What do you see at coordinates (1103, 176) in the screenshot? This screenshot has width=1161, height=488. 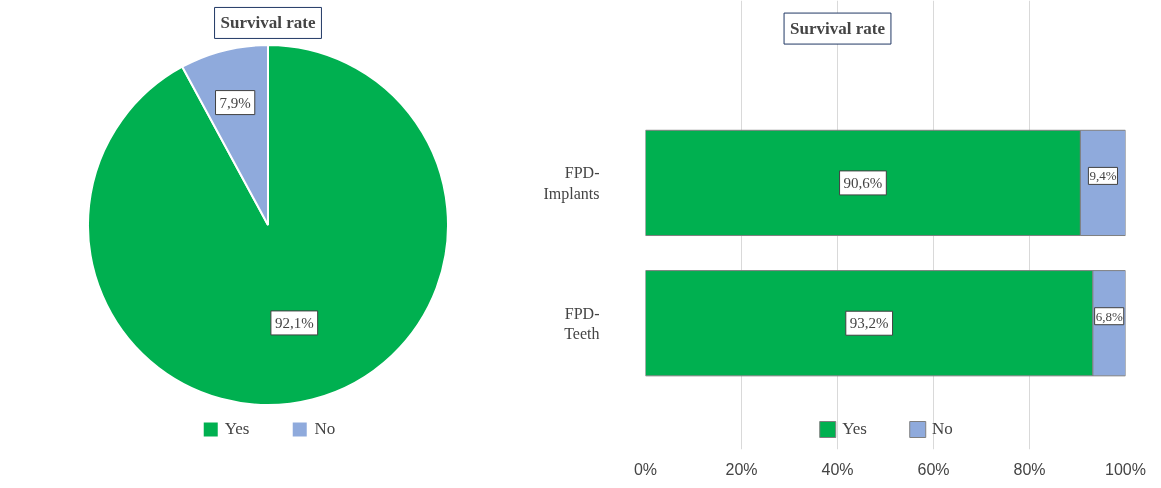 I see `data-label: 9,4%` at bounding box center [1103, 176].